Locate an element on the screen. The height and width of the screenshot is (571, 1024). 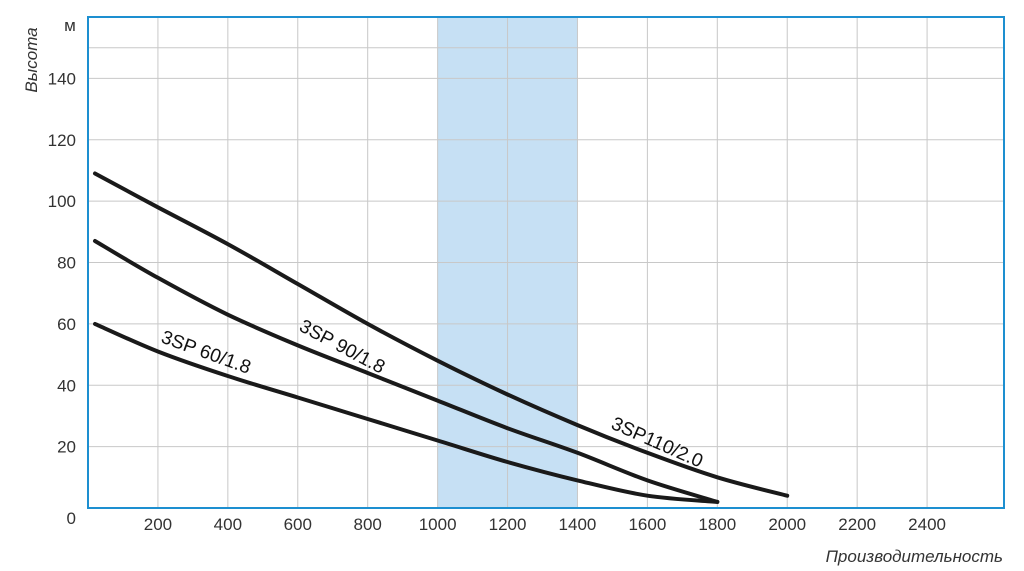
x-tick-label: 1000 is located at coordinates (438, 524).